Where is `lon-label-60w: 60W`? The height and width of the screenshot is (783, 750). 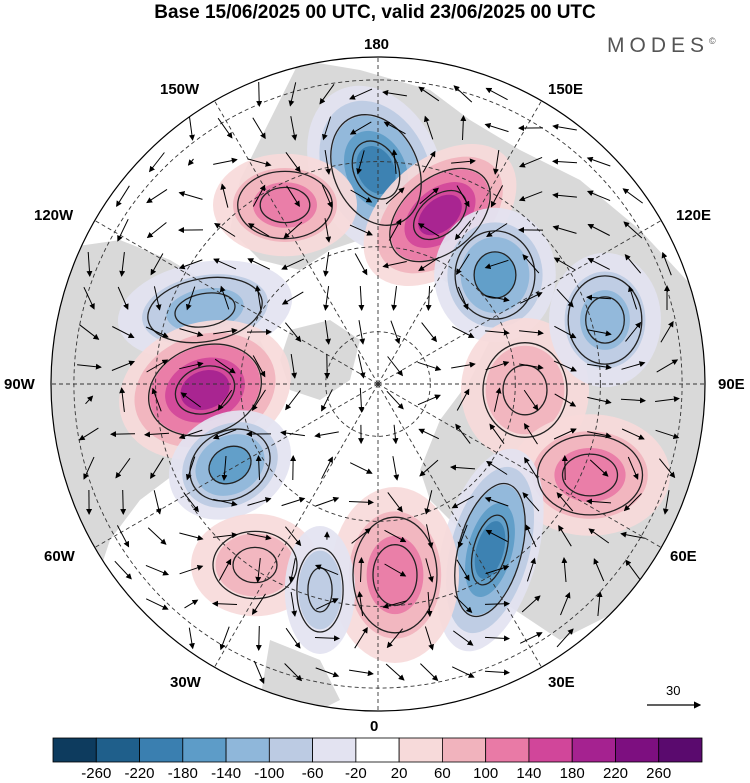 lon-label-60w: 60W is located at coordinates (59, 556).